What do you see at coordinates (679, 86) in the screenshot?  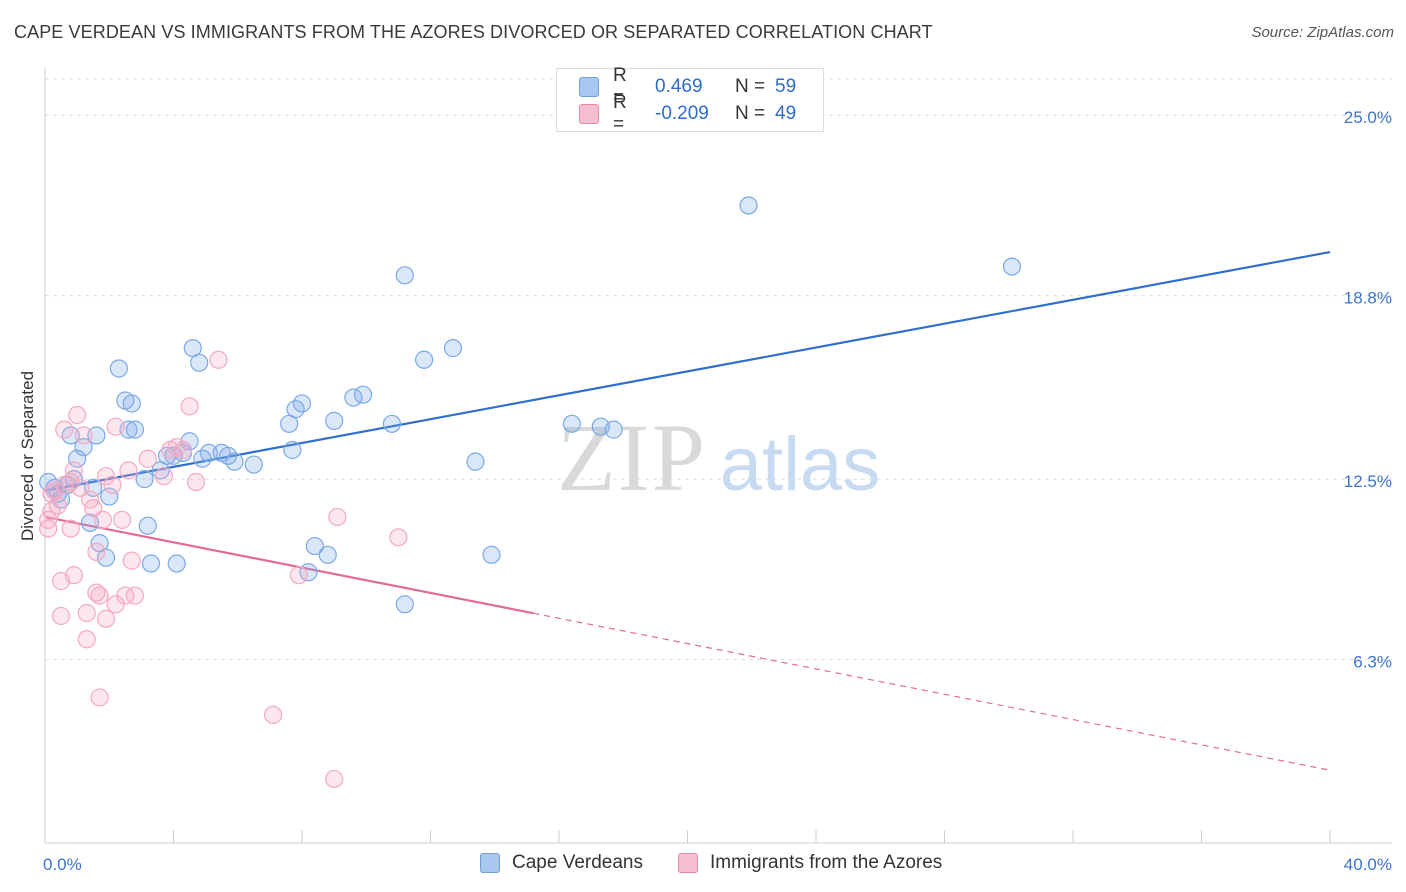 I see `legend-r-value: 0.469` at bounding box center [679, 86].